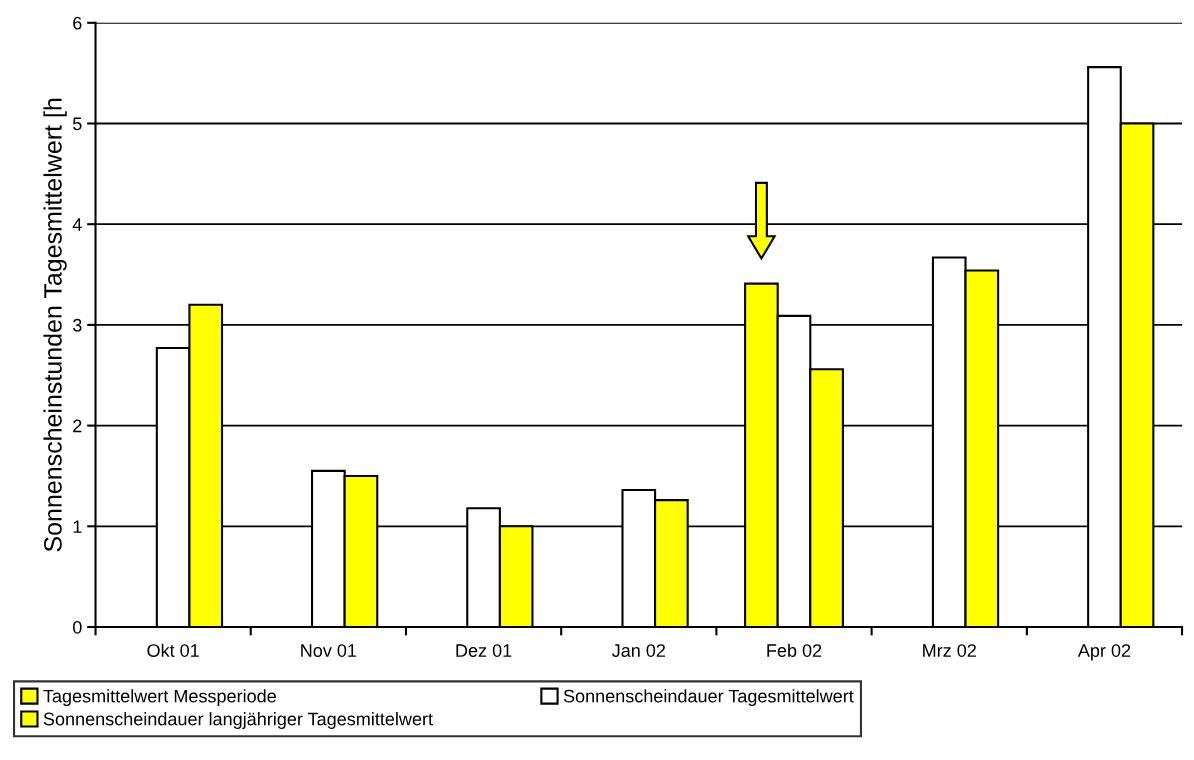 The width and height of the screenshot is (1194, 760). I want to click on y-tick-label: 4, so click(77, 224).